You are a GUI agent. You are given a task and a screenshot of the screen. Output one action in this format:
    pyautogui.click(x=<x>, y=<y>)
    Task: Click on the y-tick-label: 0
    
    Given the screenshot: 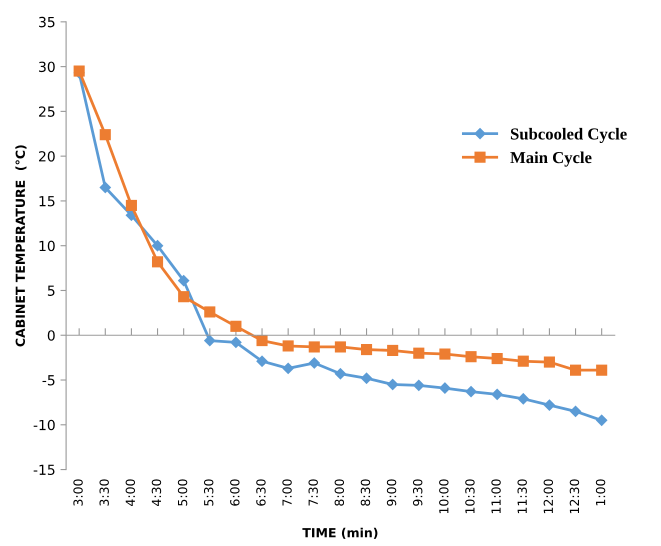 What is the action you would take?
    pyautogui.click(x=51, y=335)
    